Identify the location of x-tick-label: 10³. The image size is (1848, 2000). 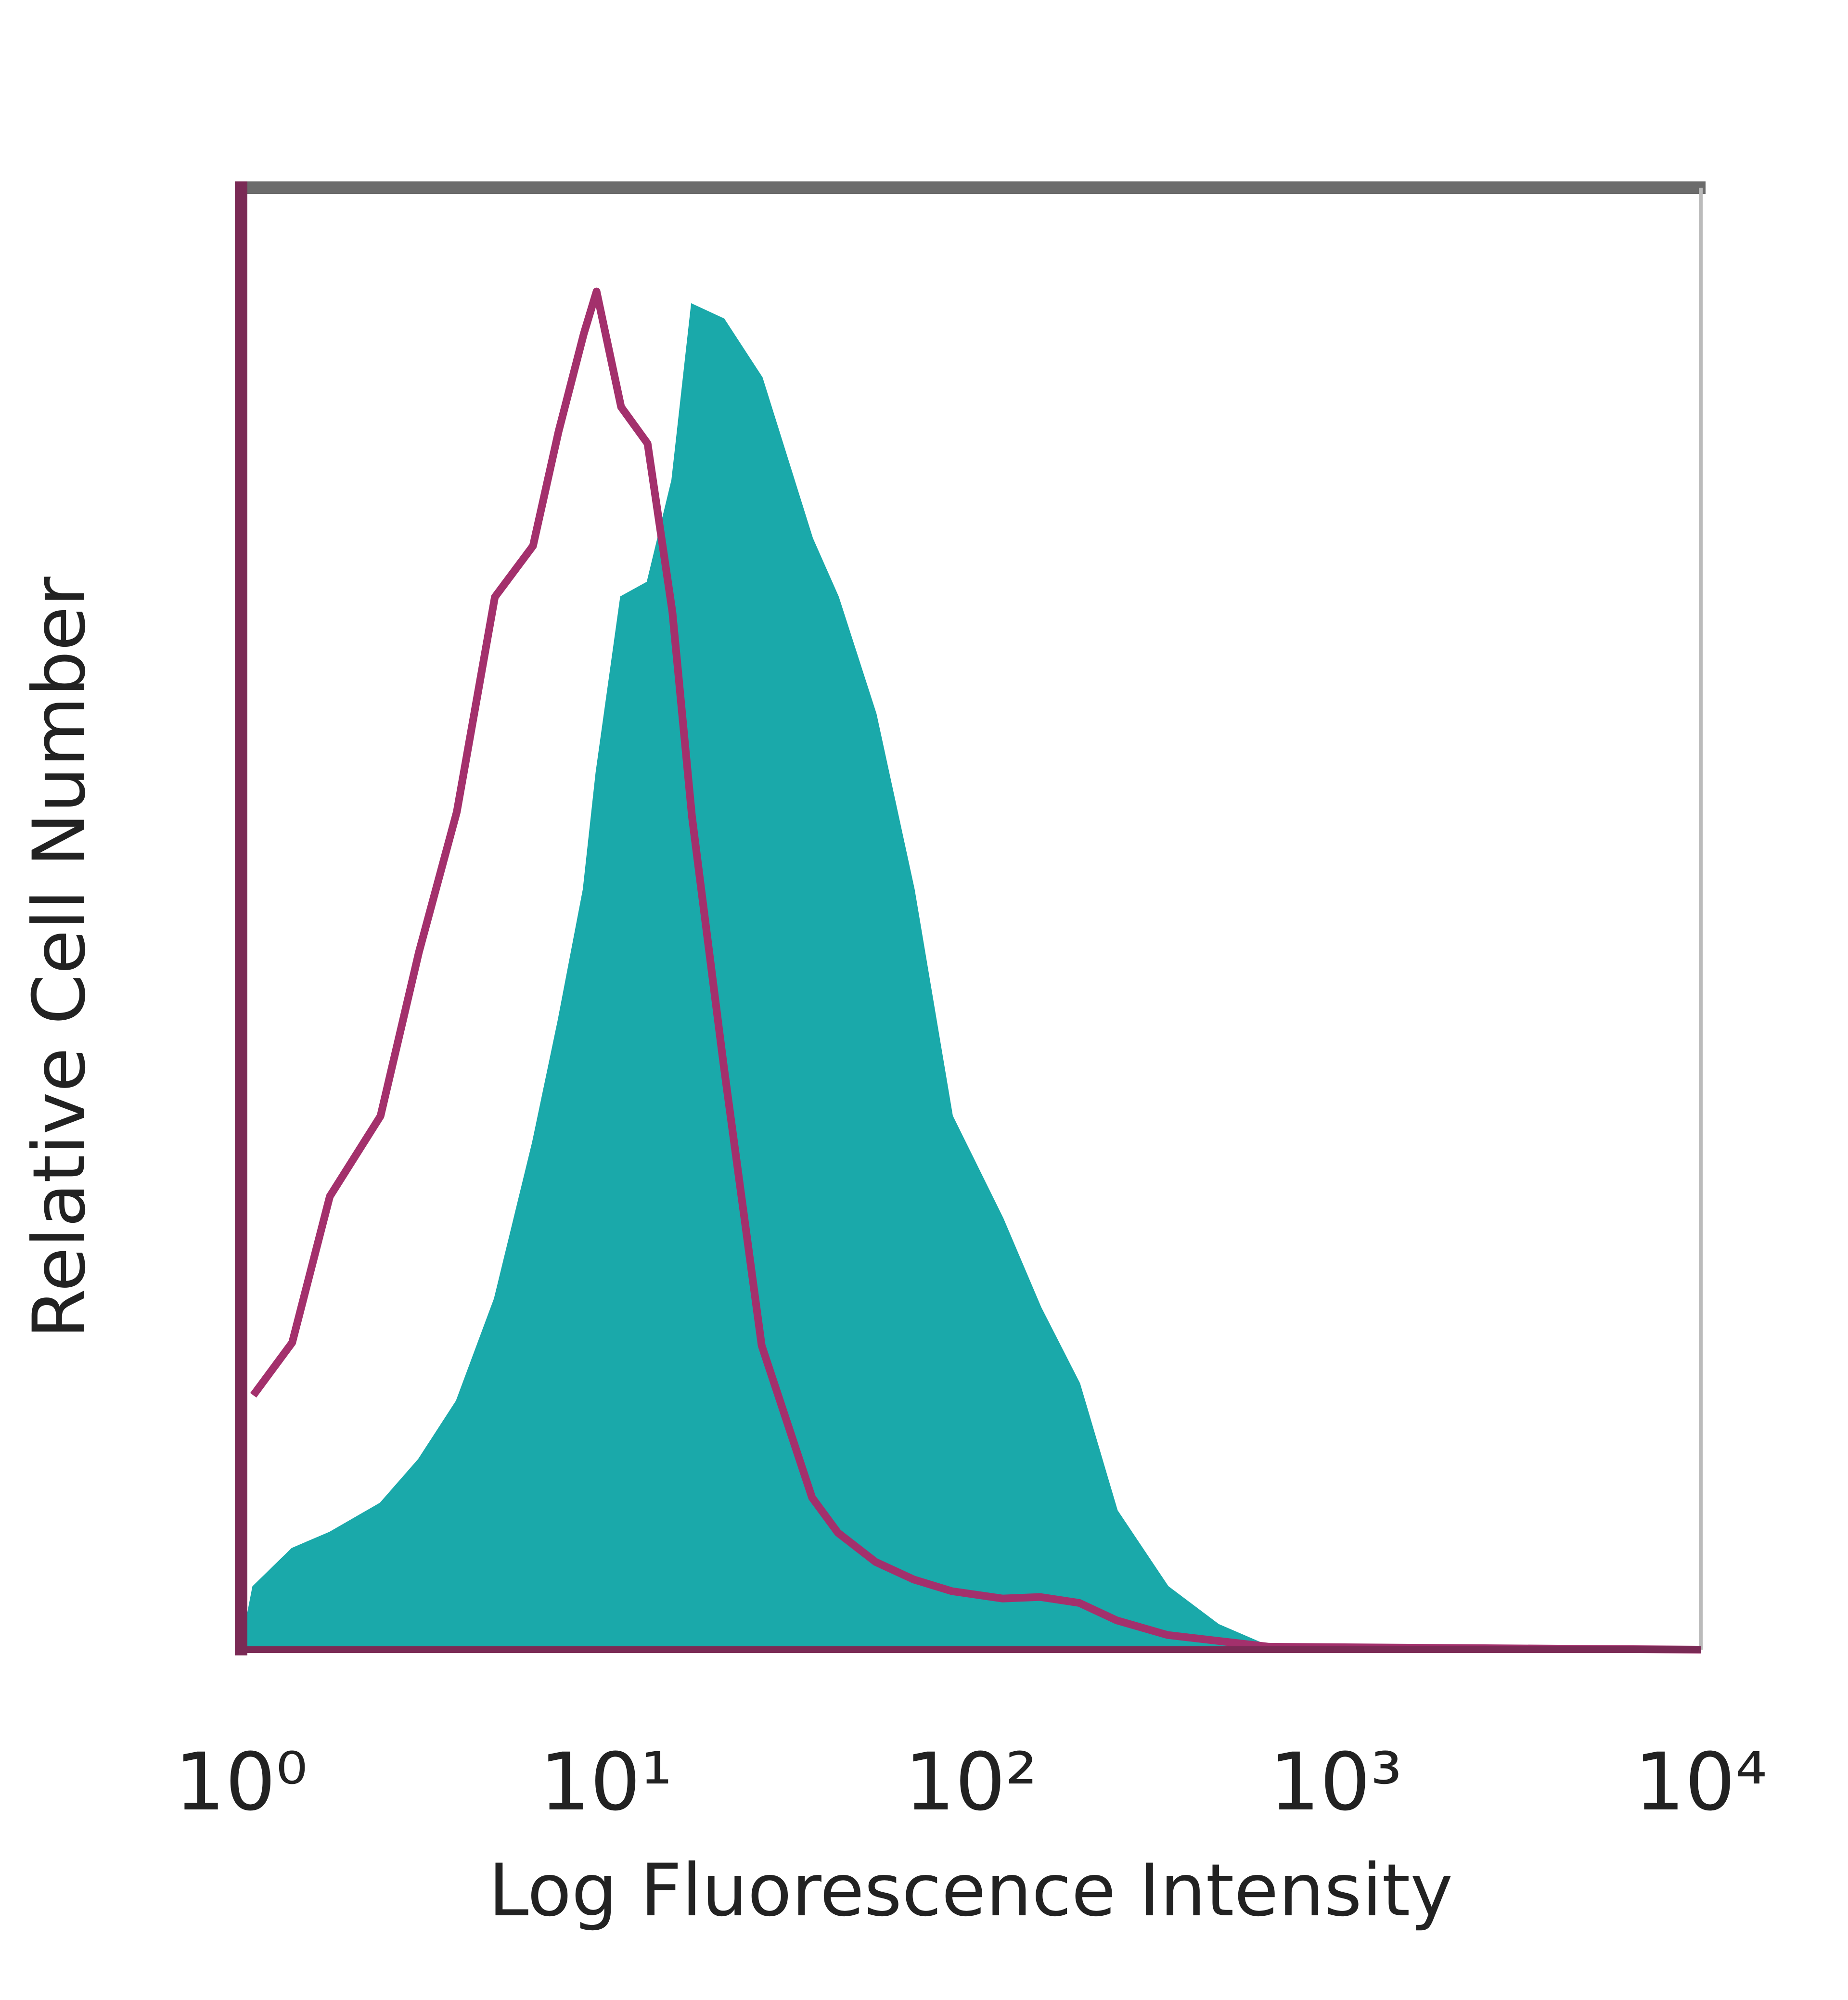
(1336, 1782).